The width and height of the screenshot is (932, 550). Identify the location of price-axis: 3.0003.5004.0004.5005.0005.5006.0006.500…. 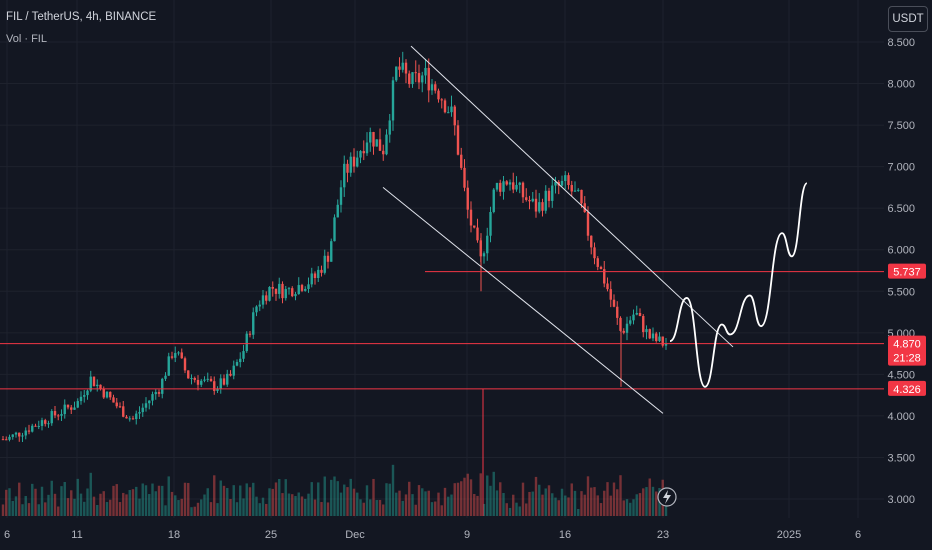
(901, 271).